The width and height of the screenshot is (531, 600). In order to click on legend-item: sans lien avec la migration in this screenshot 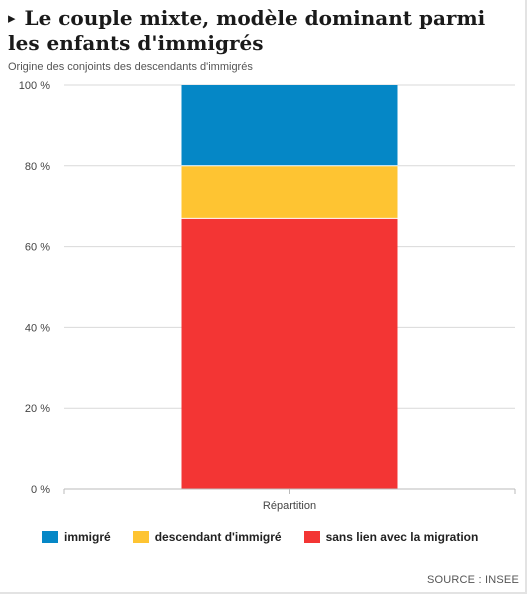, I will do `click(391, 537)`.